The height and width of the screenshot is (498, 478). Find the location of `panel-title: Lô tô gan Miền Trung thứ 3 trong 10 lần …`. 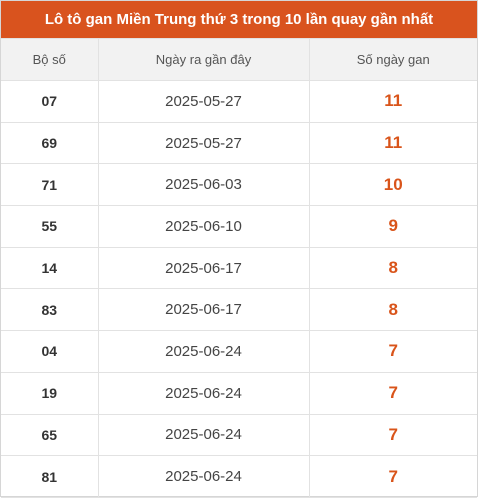

panel-title: Lô tô gan Miền Trung thứ 3 trong 10 lần … is located at coordinates (239, 19).